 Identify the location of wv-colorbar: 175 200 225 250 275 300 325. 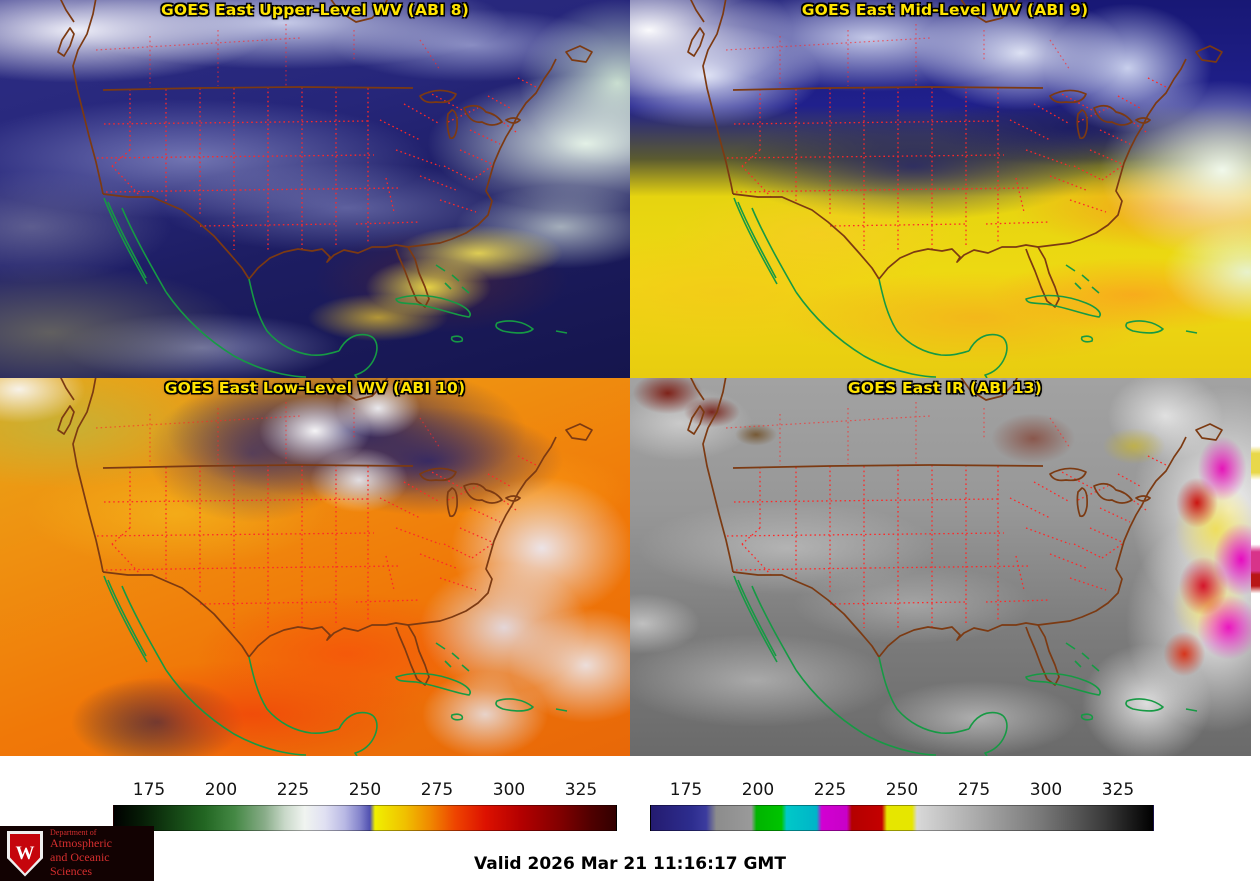
(365, 804).